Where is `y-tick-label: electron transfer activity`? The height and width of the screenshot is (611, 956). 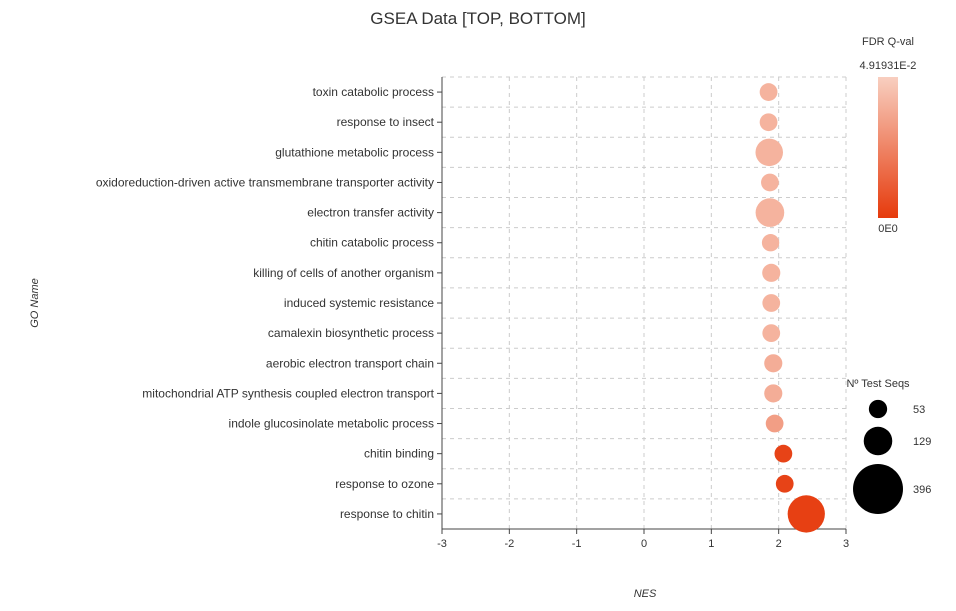
y-tick-label: electron transfer activity is located at coordinates (370, 213).